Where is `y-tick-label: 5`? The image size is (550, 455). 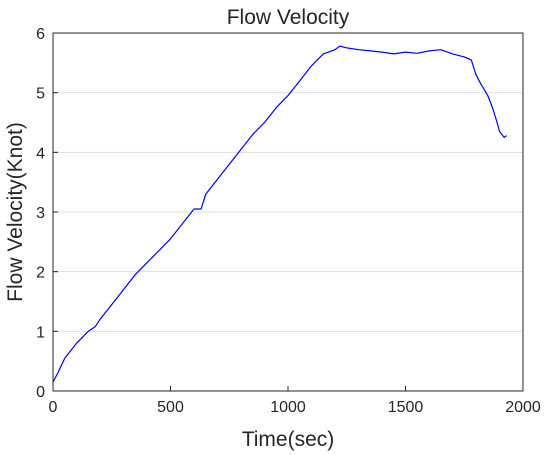
y-tick-label: 5 is located at coordinates (40, 94).